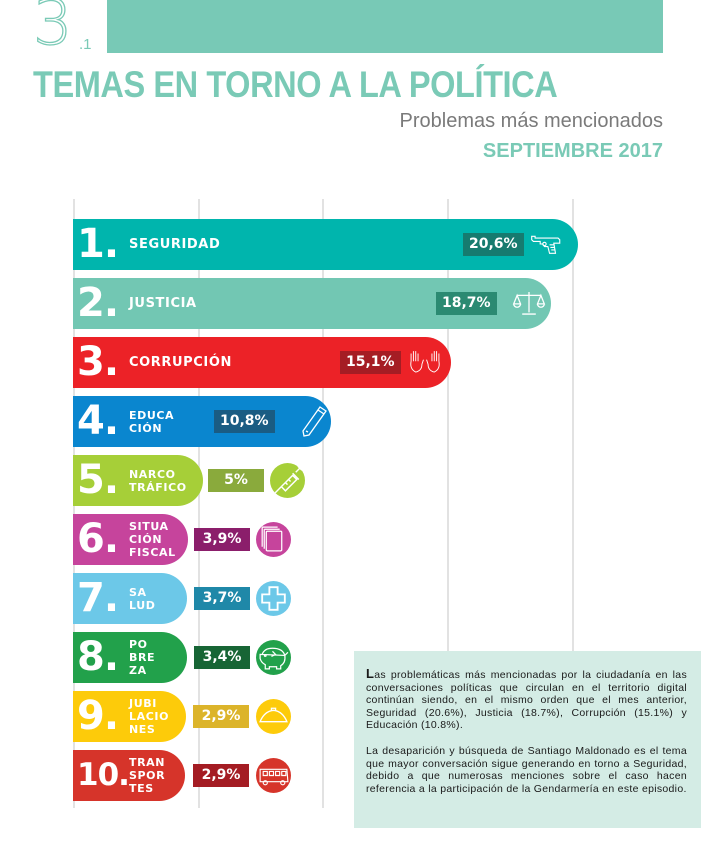  What do you see at coordinates (273, 598) in the screenshot?
I see `health-cross-icon` at bounding box center [273, 598].